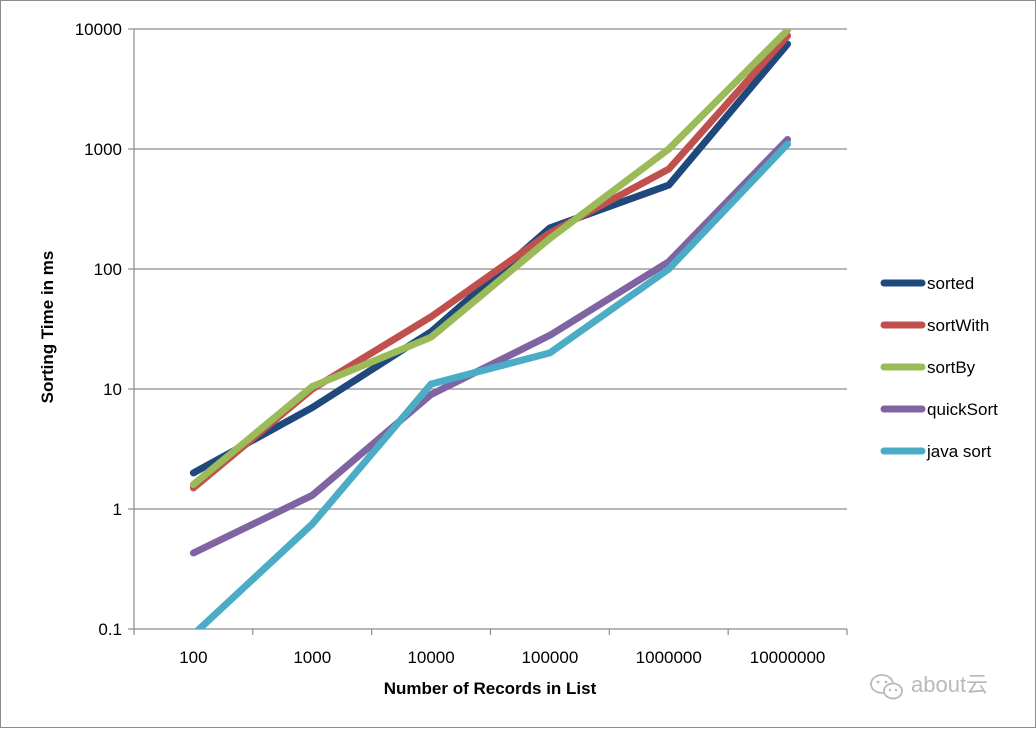 This screenshot has width=1036, height=732. What do you see at coordinates (108, 269) in the screenshot?
I see `y-tick-label: 100` at bounding box center [108, 269].